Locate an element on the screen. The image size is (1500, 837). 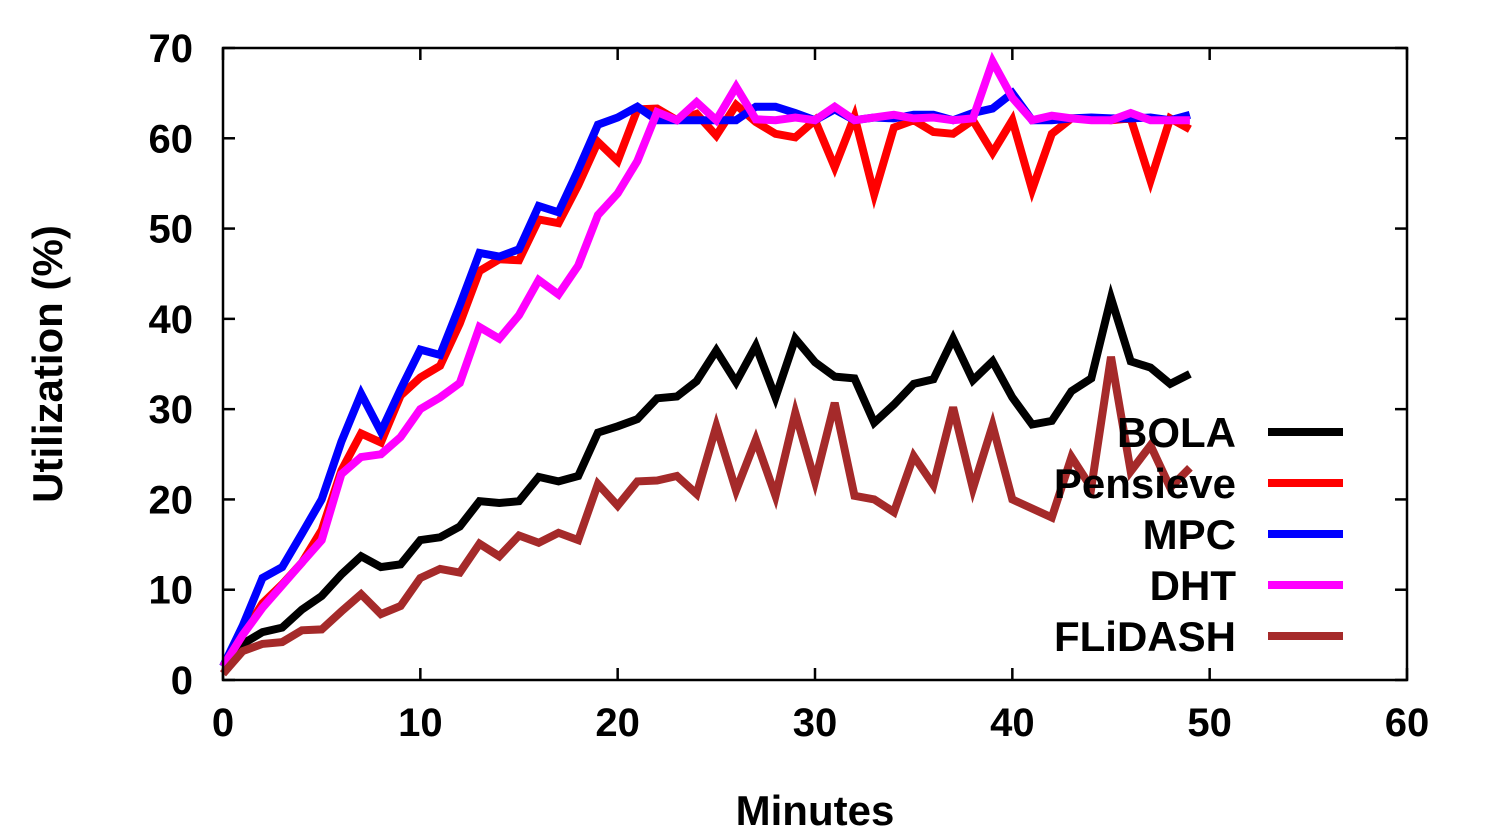
y-tick-label: 10 is located at coordinates (171, 591).